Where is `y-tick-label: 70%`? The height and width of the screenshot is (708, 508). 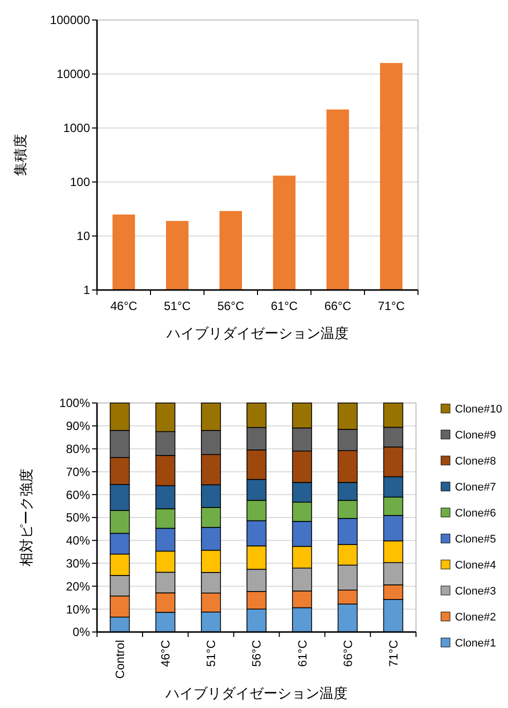
y-tick-label: 70% is located at coordinates (78, 471).